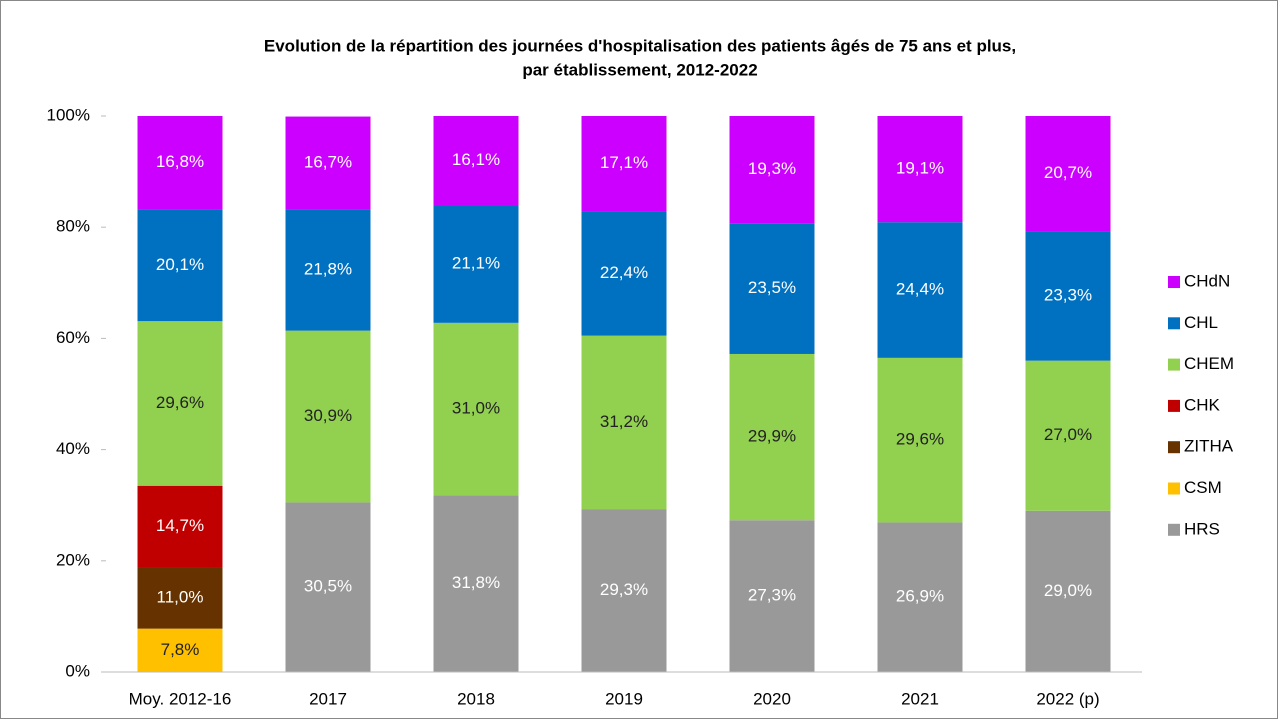  I want to click on data-label: 20,1%, so click(180, 264).